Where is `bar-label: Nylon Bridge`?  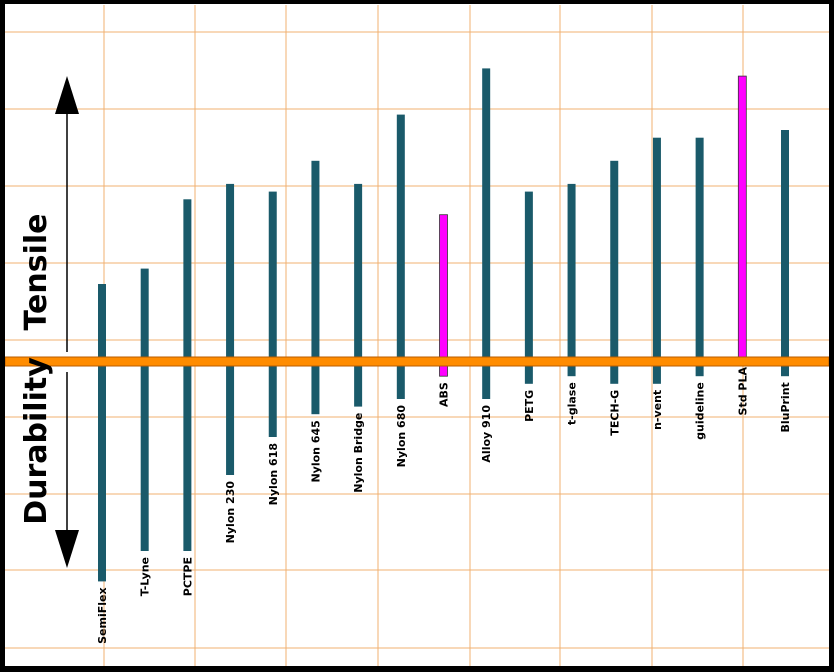 bar-label: Nylon Bridge is located at coordinates (358, 453).